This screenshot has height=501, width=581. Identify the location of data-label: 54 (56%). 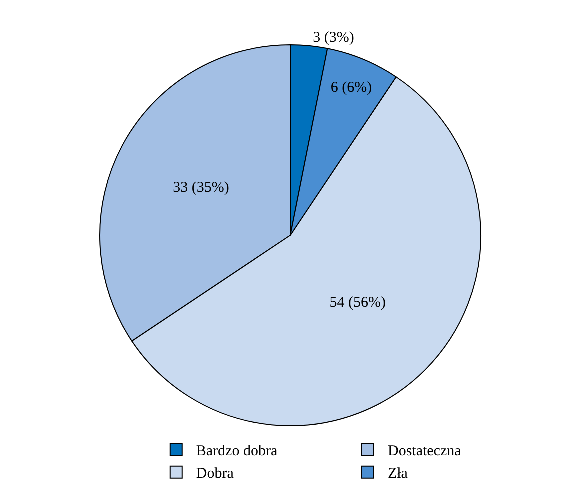
(358, 302).